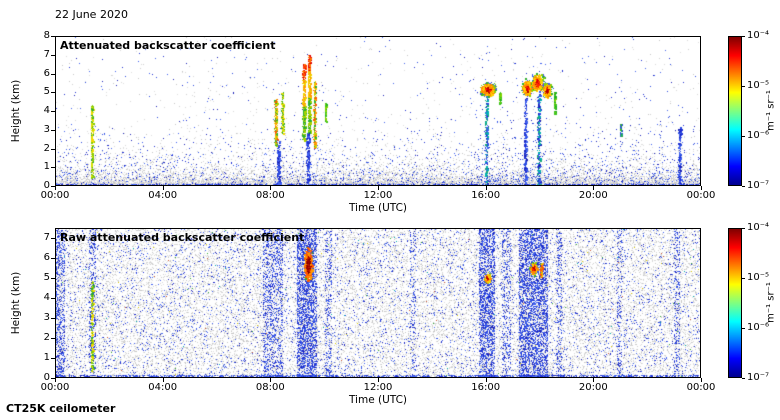 This screenshot has width=780, height=420. What do you see at coordinates (378, 400) in the screenshot?
I see `x-axis-label-bottom: Time (UTC)` at bounding box center [378, 400].